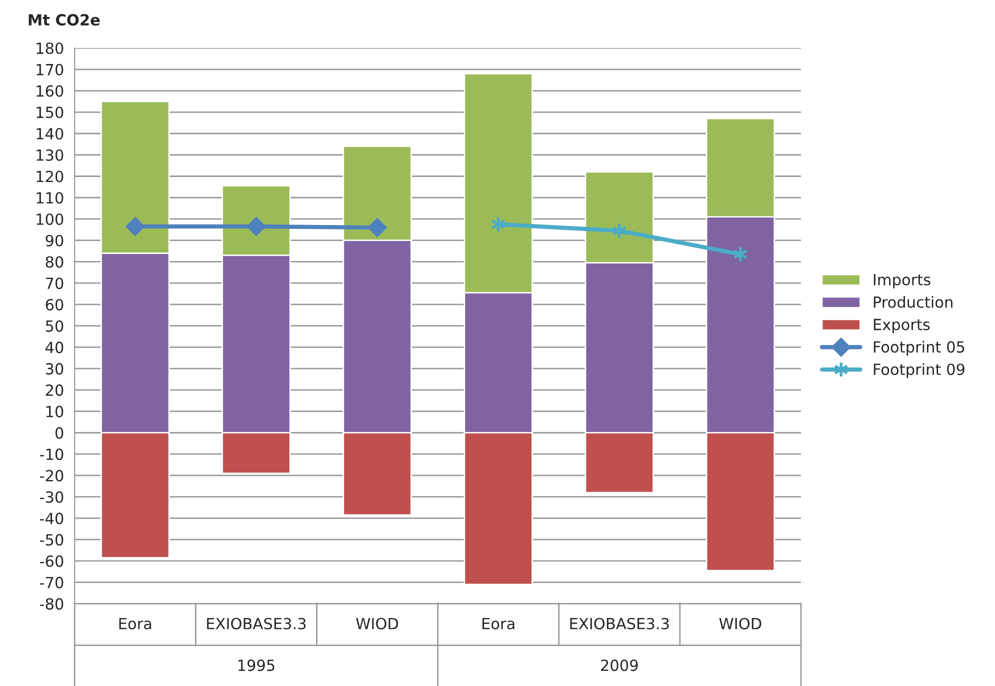  I want to click on y-tick-label: 120, so click(50, 176).